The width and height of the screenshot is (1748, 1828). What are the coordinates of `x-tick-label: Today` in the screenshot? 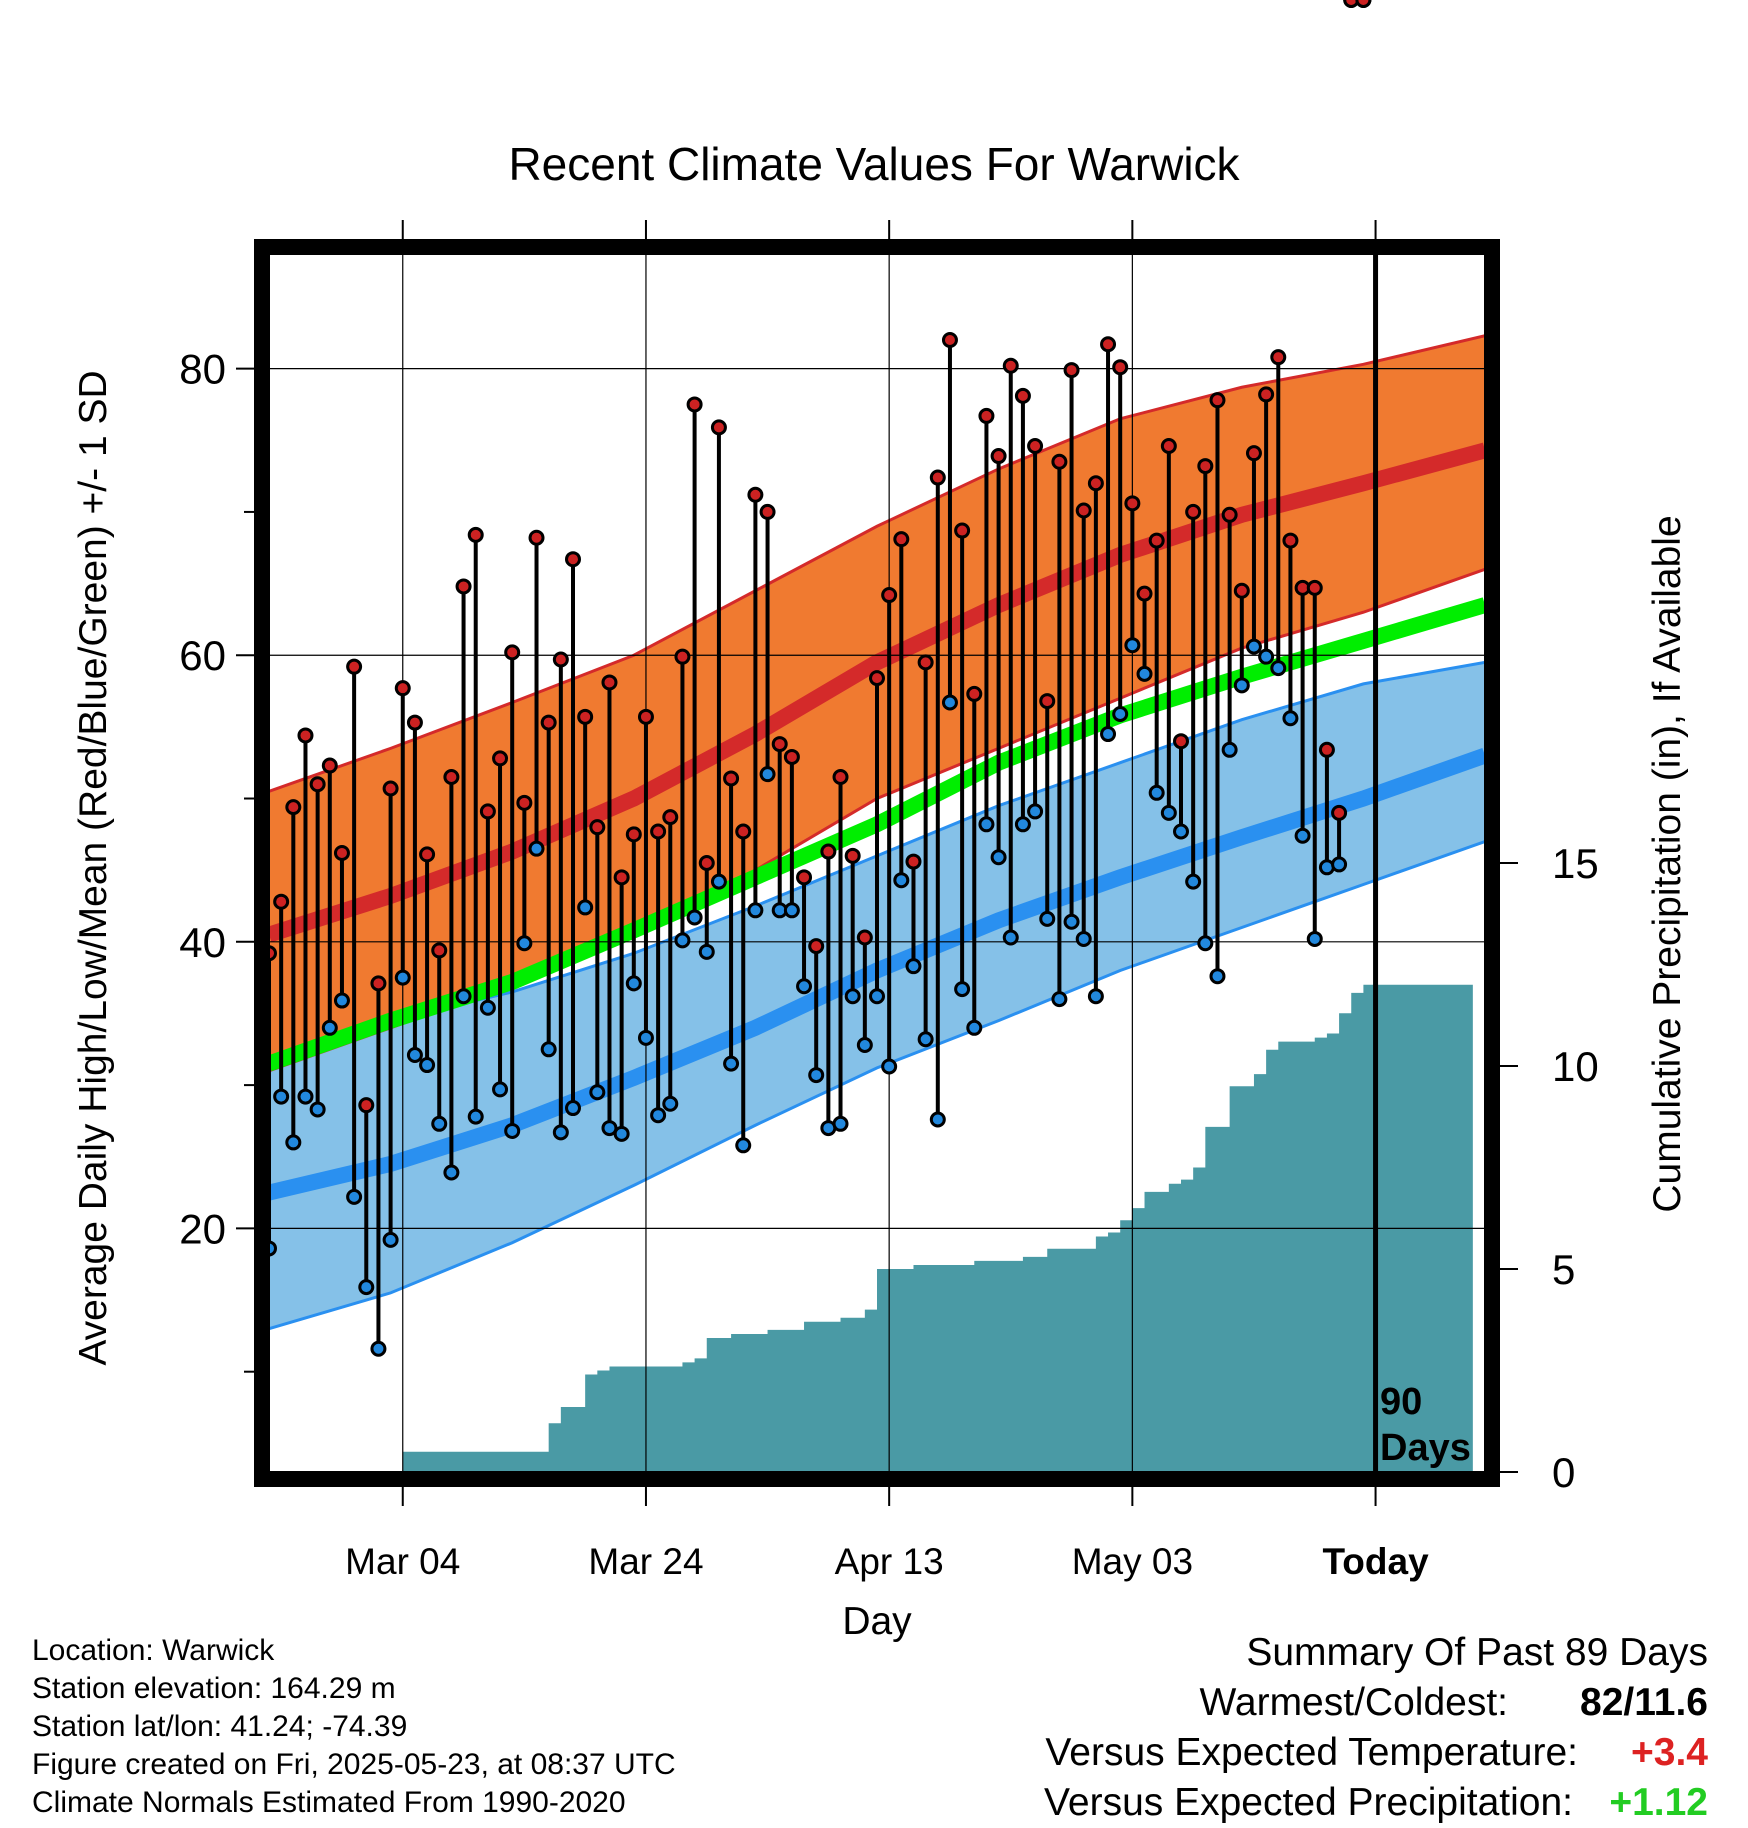 It's located at (1375, 1561).